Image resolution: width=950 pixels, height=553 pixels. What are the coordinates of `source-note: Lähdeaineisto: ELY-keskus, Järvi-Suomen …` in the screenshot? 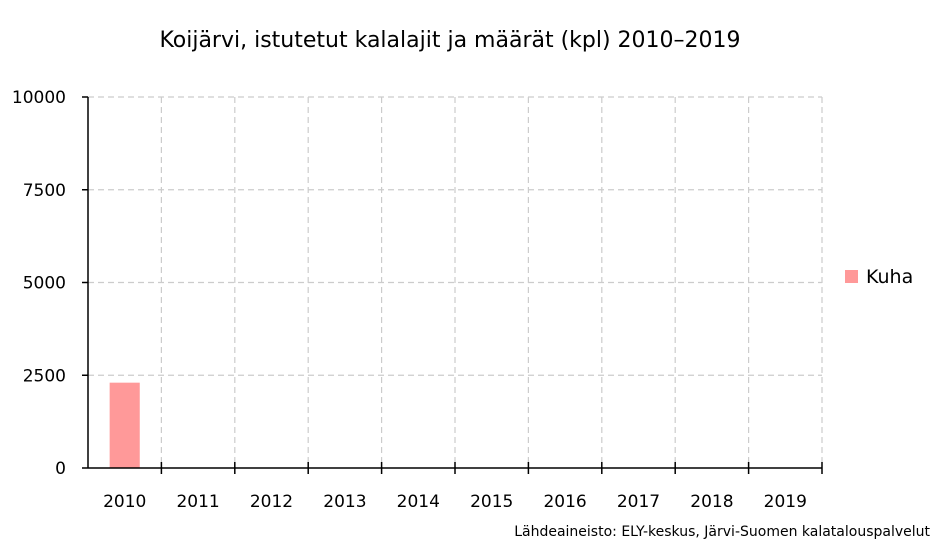 It's located at (722, 532).